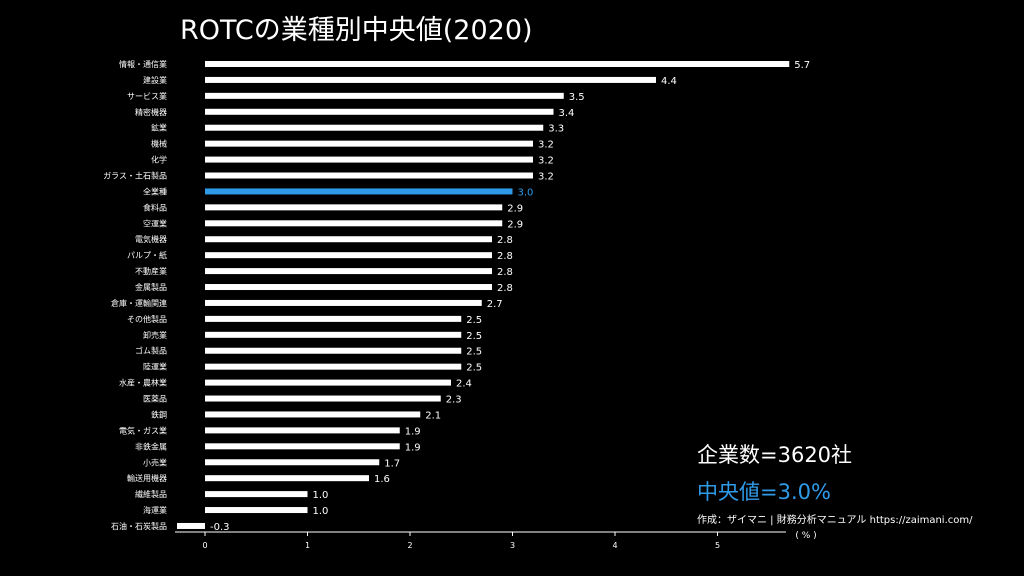 This screenshot has height=576, width=1024. Describe the element at coordinates (151, 446) in the screenshot. I see `category-label: 非鉄金属` at that location.